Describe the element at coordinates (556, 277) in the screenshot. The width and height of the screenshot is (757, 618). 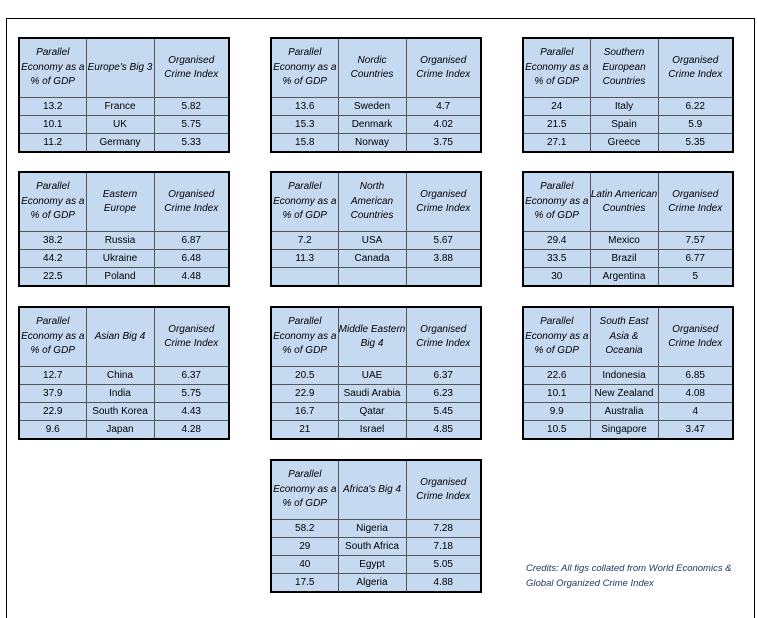
I see `parallel-economy-cell: 30` at that location.